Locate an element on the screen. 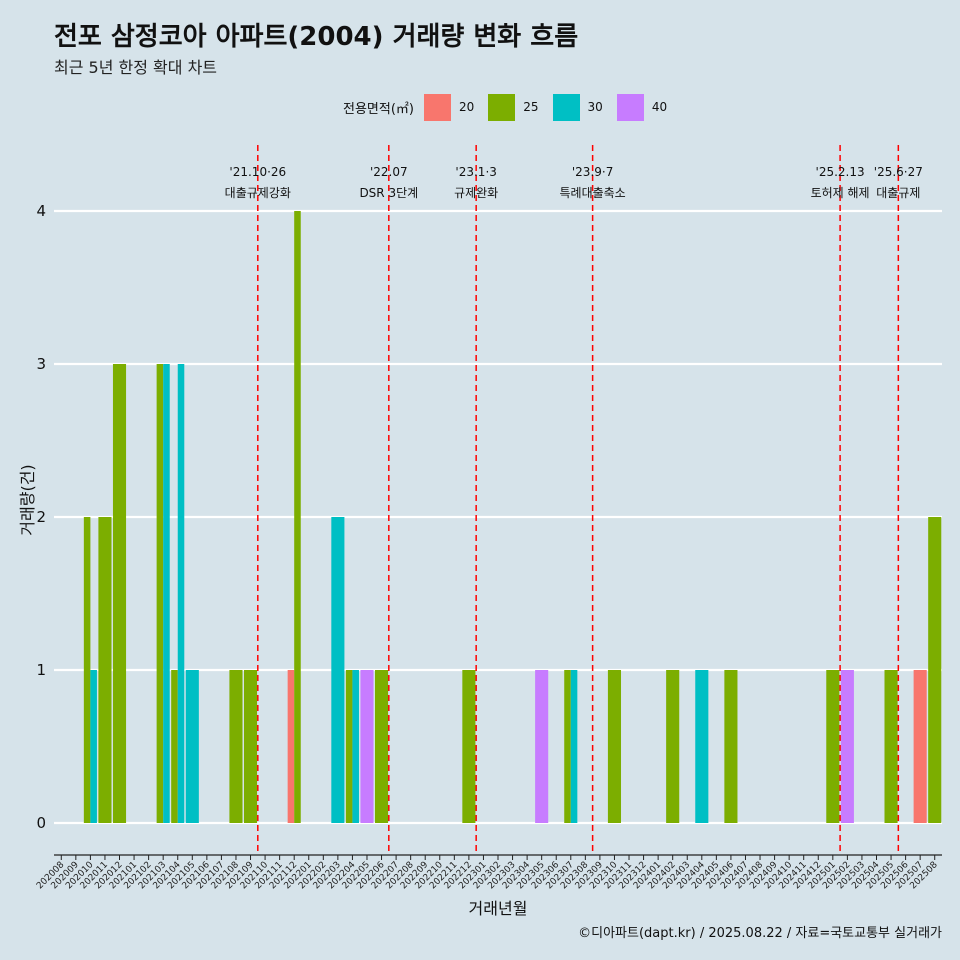 The width and height of the screenshot is (960, 960). x-axis-title: 거래년월 is located at coordinates (498, 908).